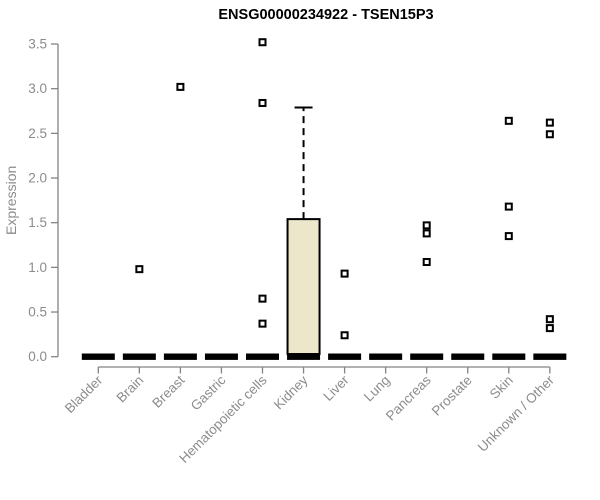 The image size is (600, 500). I want to click on boxplot-hematopoietic-cells, so click(262, 199).